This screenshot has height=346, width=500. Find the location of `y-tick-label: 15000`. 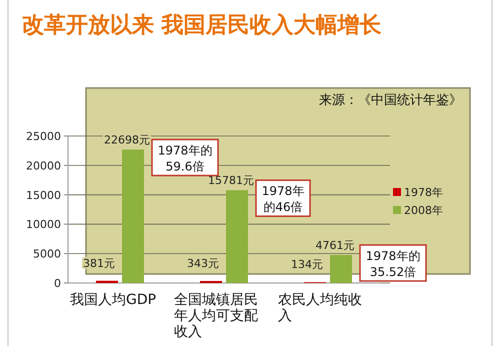

y-tick-label: 15000 is located at coordinates (43, 195).